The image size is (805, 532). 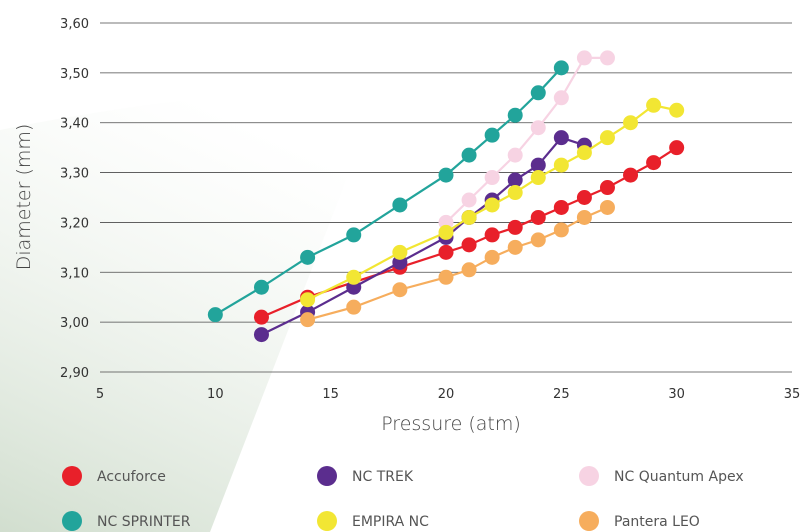 What do you see at coordinates (561, 394) in the screenshot?
I see `x-tick-label: 25` at bounding box center [561, 394].